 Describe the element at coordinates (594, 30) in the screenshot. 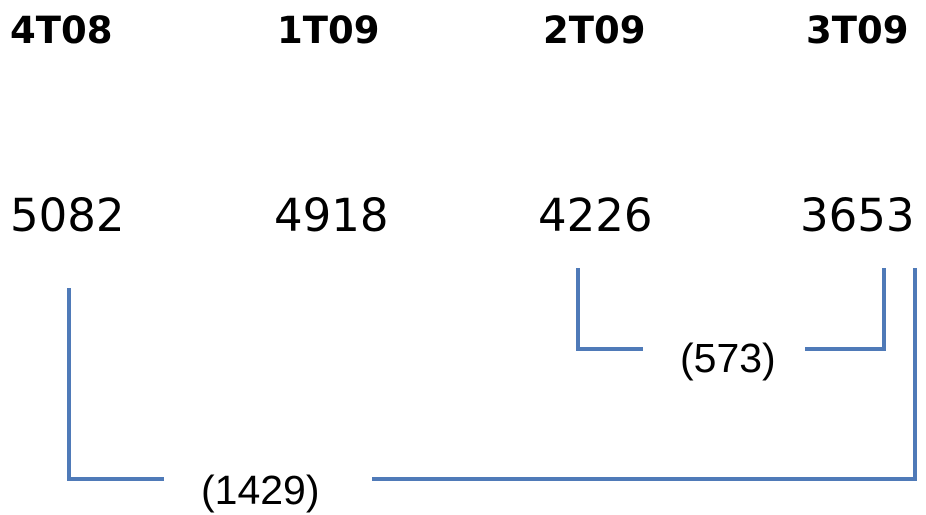

I see `period-header-2t09: 2T09` at that location.